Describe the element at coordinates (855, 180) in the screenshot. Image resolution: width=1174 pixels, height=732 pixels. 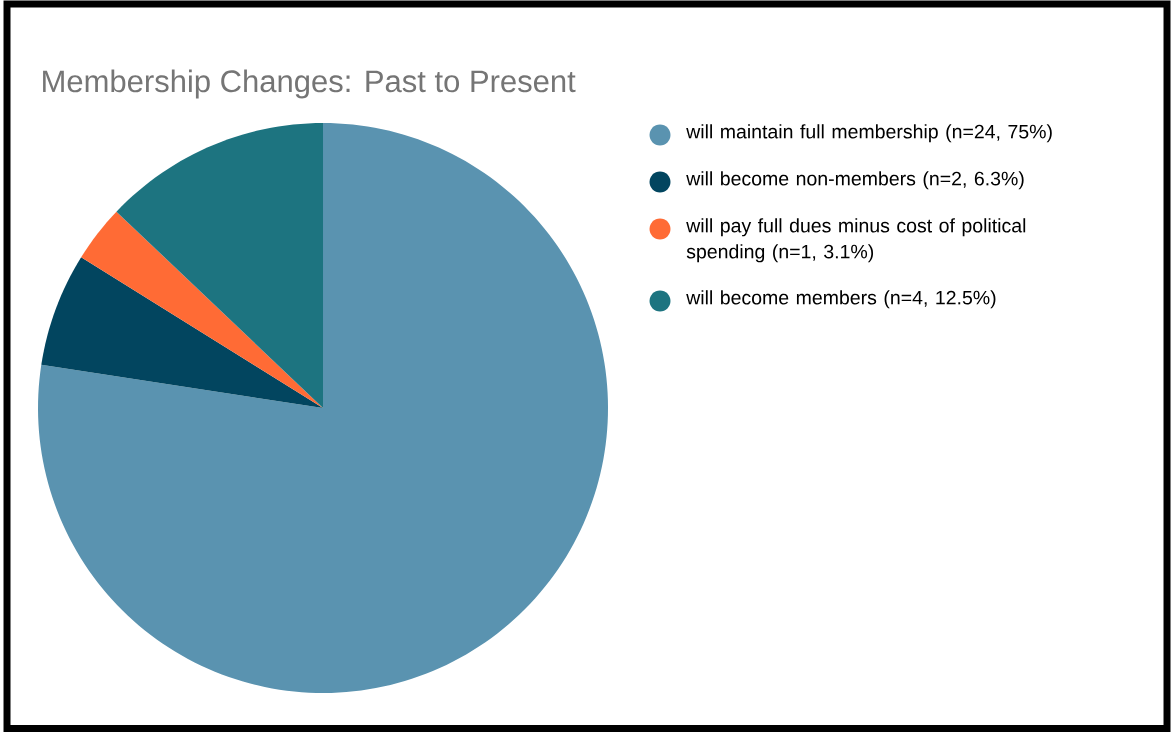
I see `legend-label: will become non-members (n=2, 6.3%)` at that location.